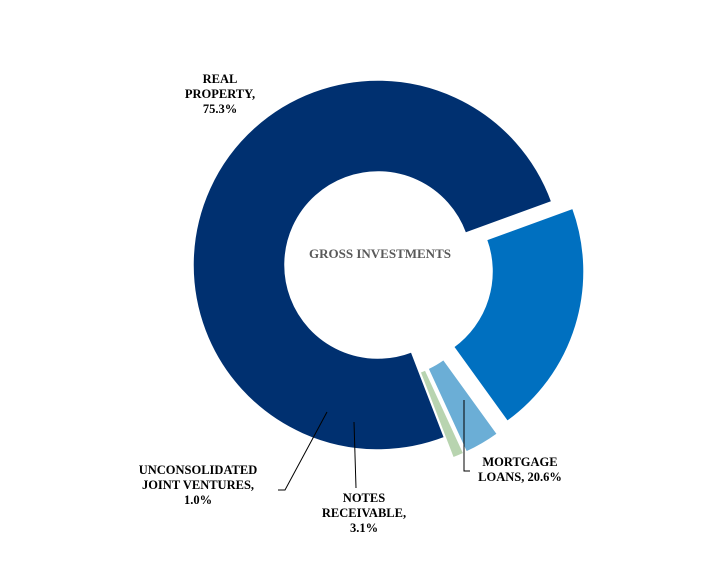 The image size is (703, 576). Describe the element at coordinates (355, 455) in the screenshot. I see `leader-line-notes-receivable` at that location.